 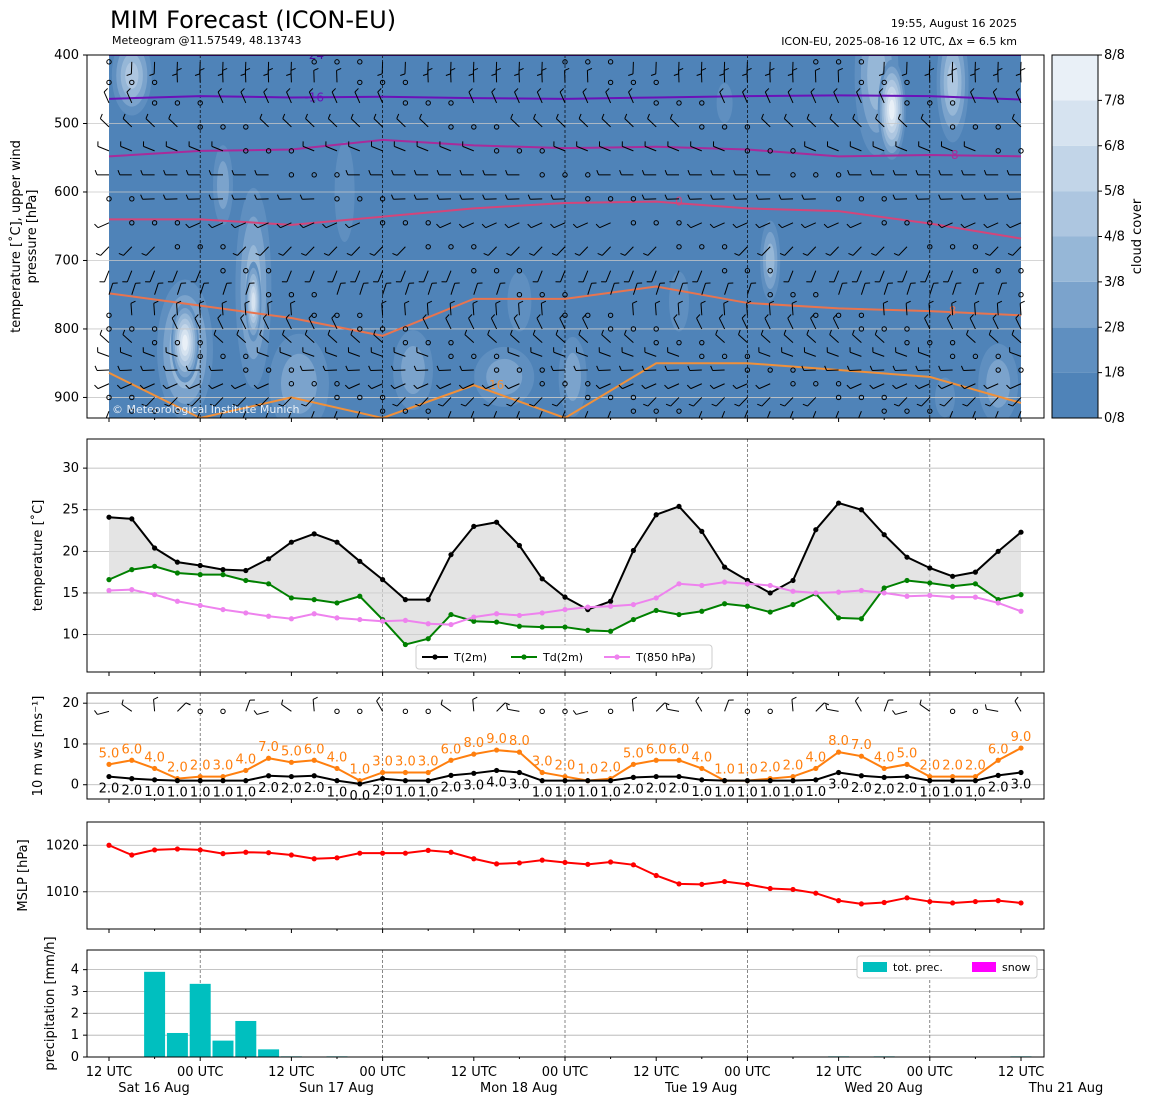 What do you see at coordinates (679, 749) in the screenshot?
I see `gust-value-label: 6.0` at bounding box center [679, 749].